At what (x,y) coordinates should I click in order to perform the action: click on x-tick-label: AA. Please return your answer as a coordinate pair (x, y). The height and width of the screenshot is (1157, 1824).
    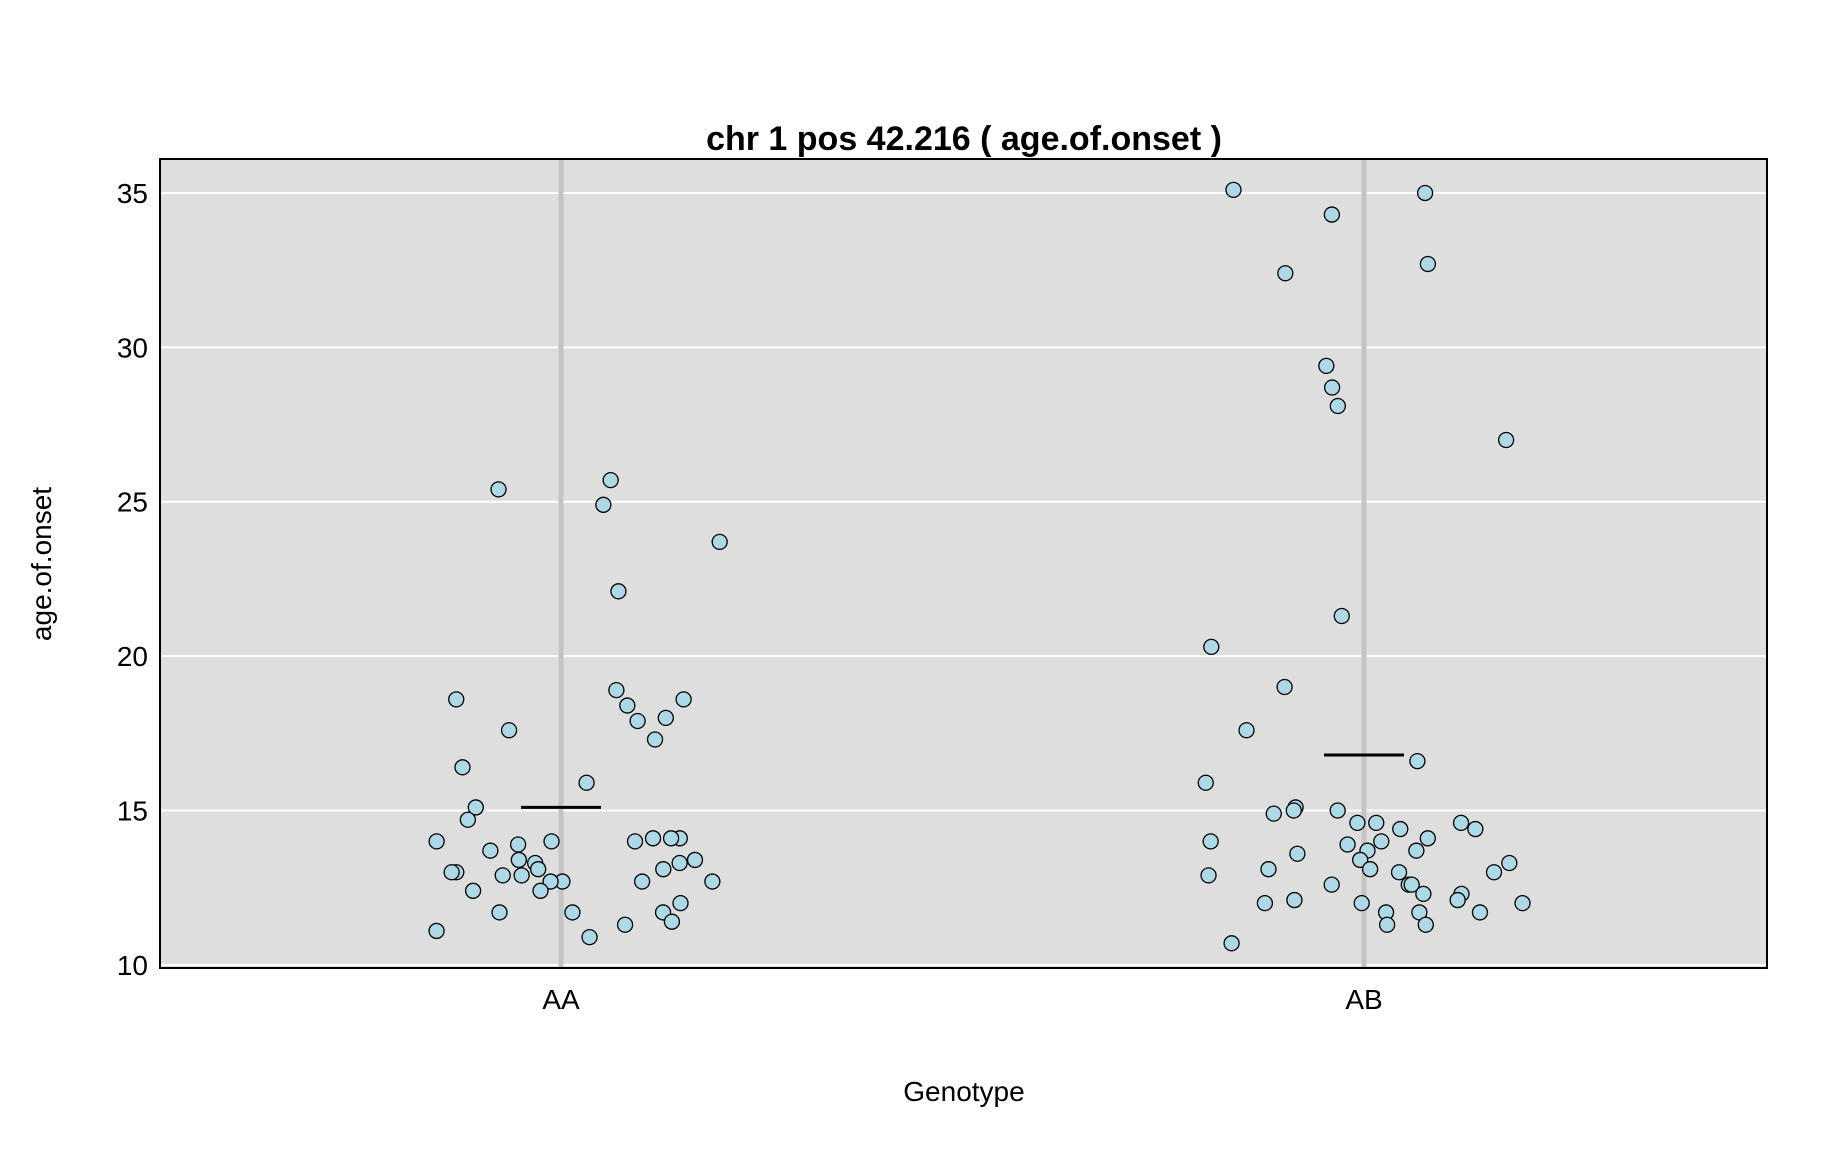
    Looking at the image, I should click on (561, 999).